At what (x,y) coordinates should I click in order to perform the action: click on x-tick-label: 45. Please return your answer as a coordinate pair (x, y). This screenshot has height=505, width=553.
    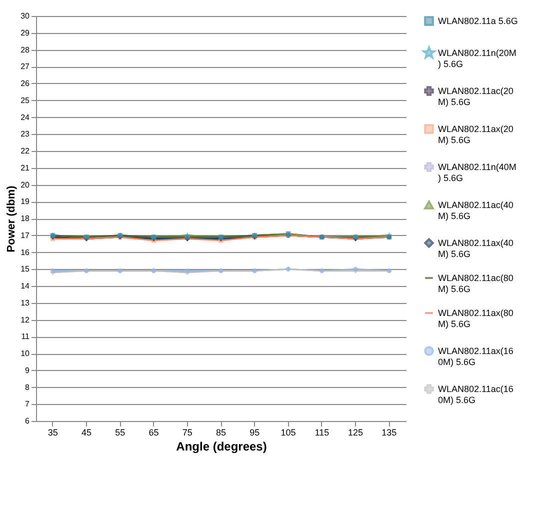
    Looking at the image, I should click on (86, 433).